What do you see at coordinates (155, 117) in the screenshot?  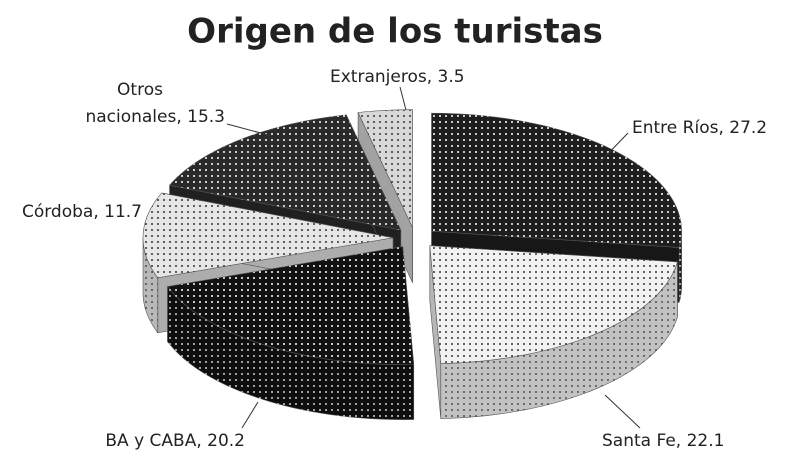 I see `data-label: nacionales, 15.3` at bounding box center [155, 117].